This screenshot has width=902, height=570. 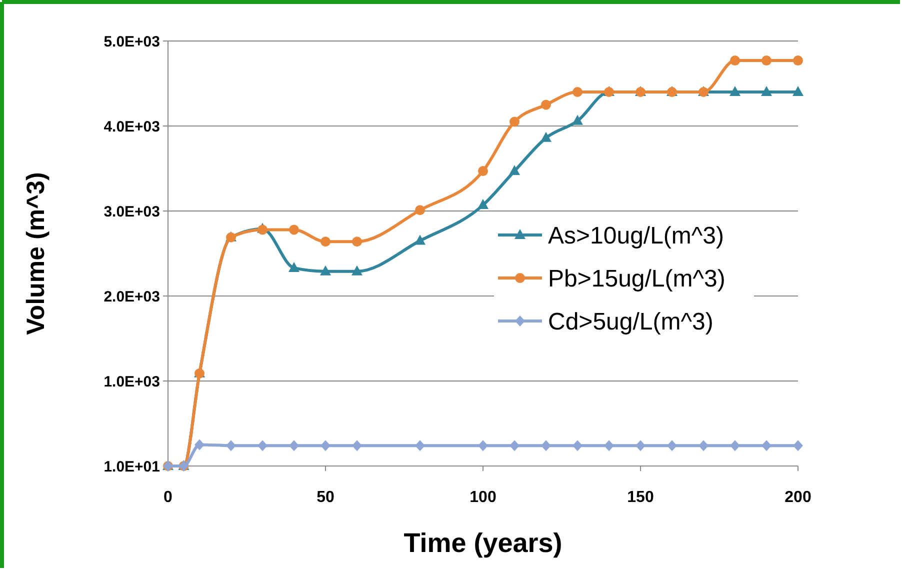 What do you see at coordinates (132, 467) in the screenshot?
I see `y-tick-label: 1.0E+01` at bounding box center [132, 467].